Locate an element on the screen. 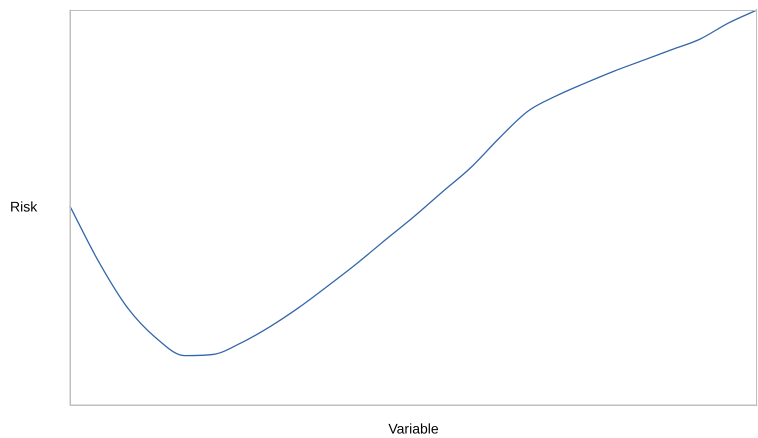  y-axis-title: Risk is located at coordinates (24, 206).